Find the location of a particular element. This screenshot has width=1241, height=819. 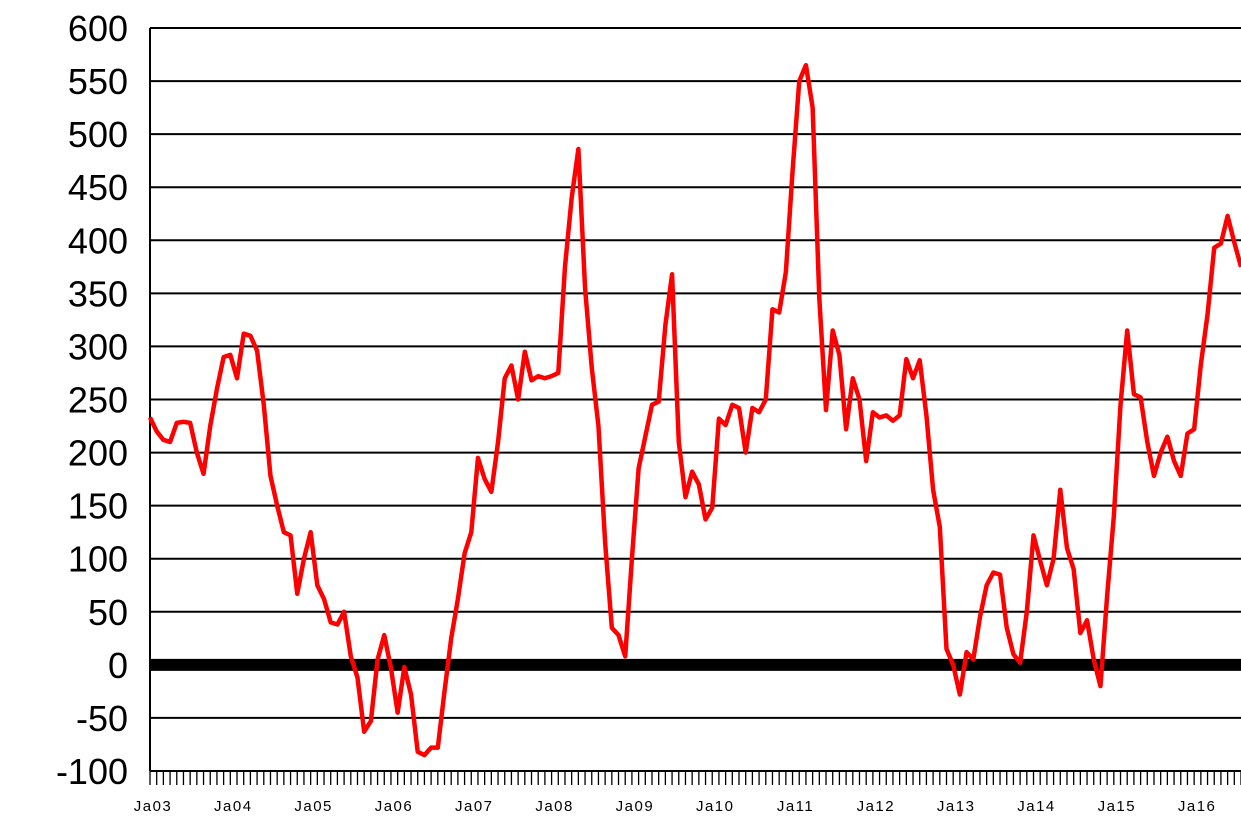

y-tick-label: 100 is located at coordinates (98, 559).